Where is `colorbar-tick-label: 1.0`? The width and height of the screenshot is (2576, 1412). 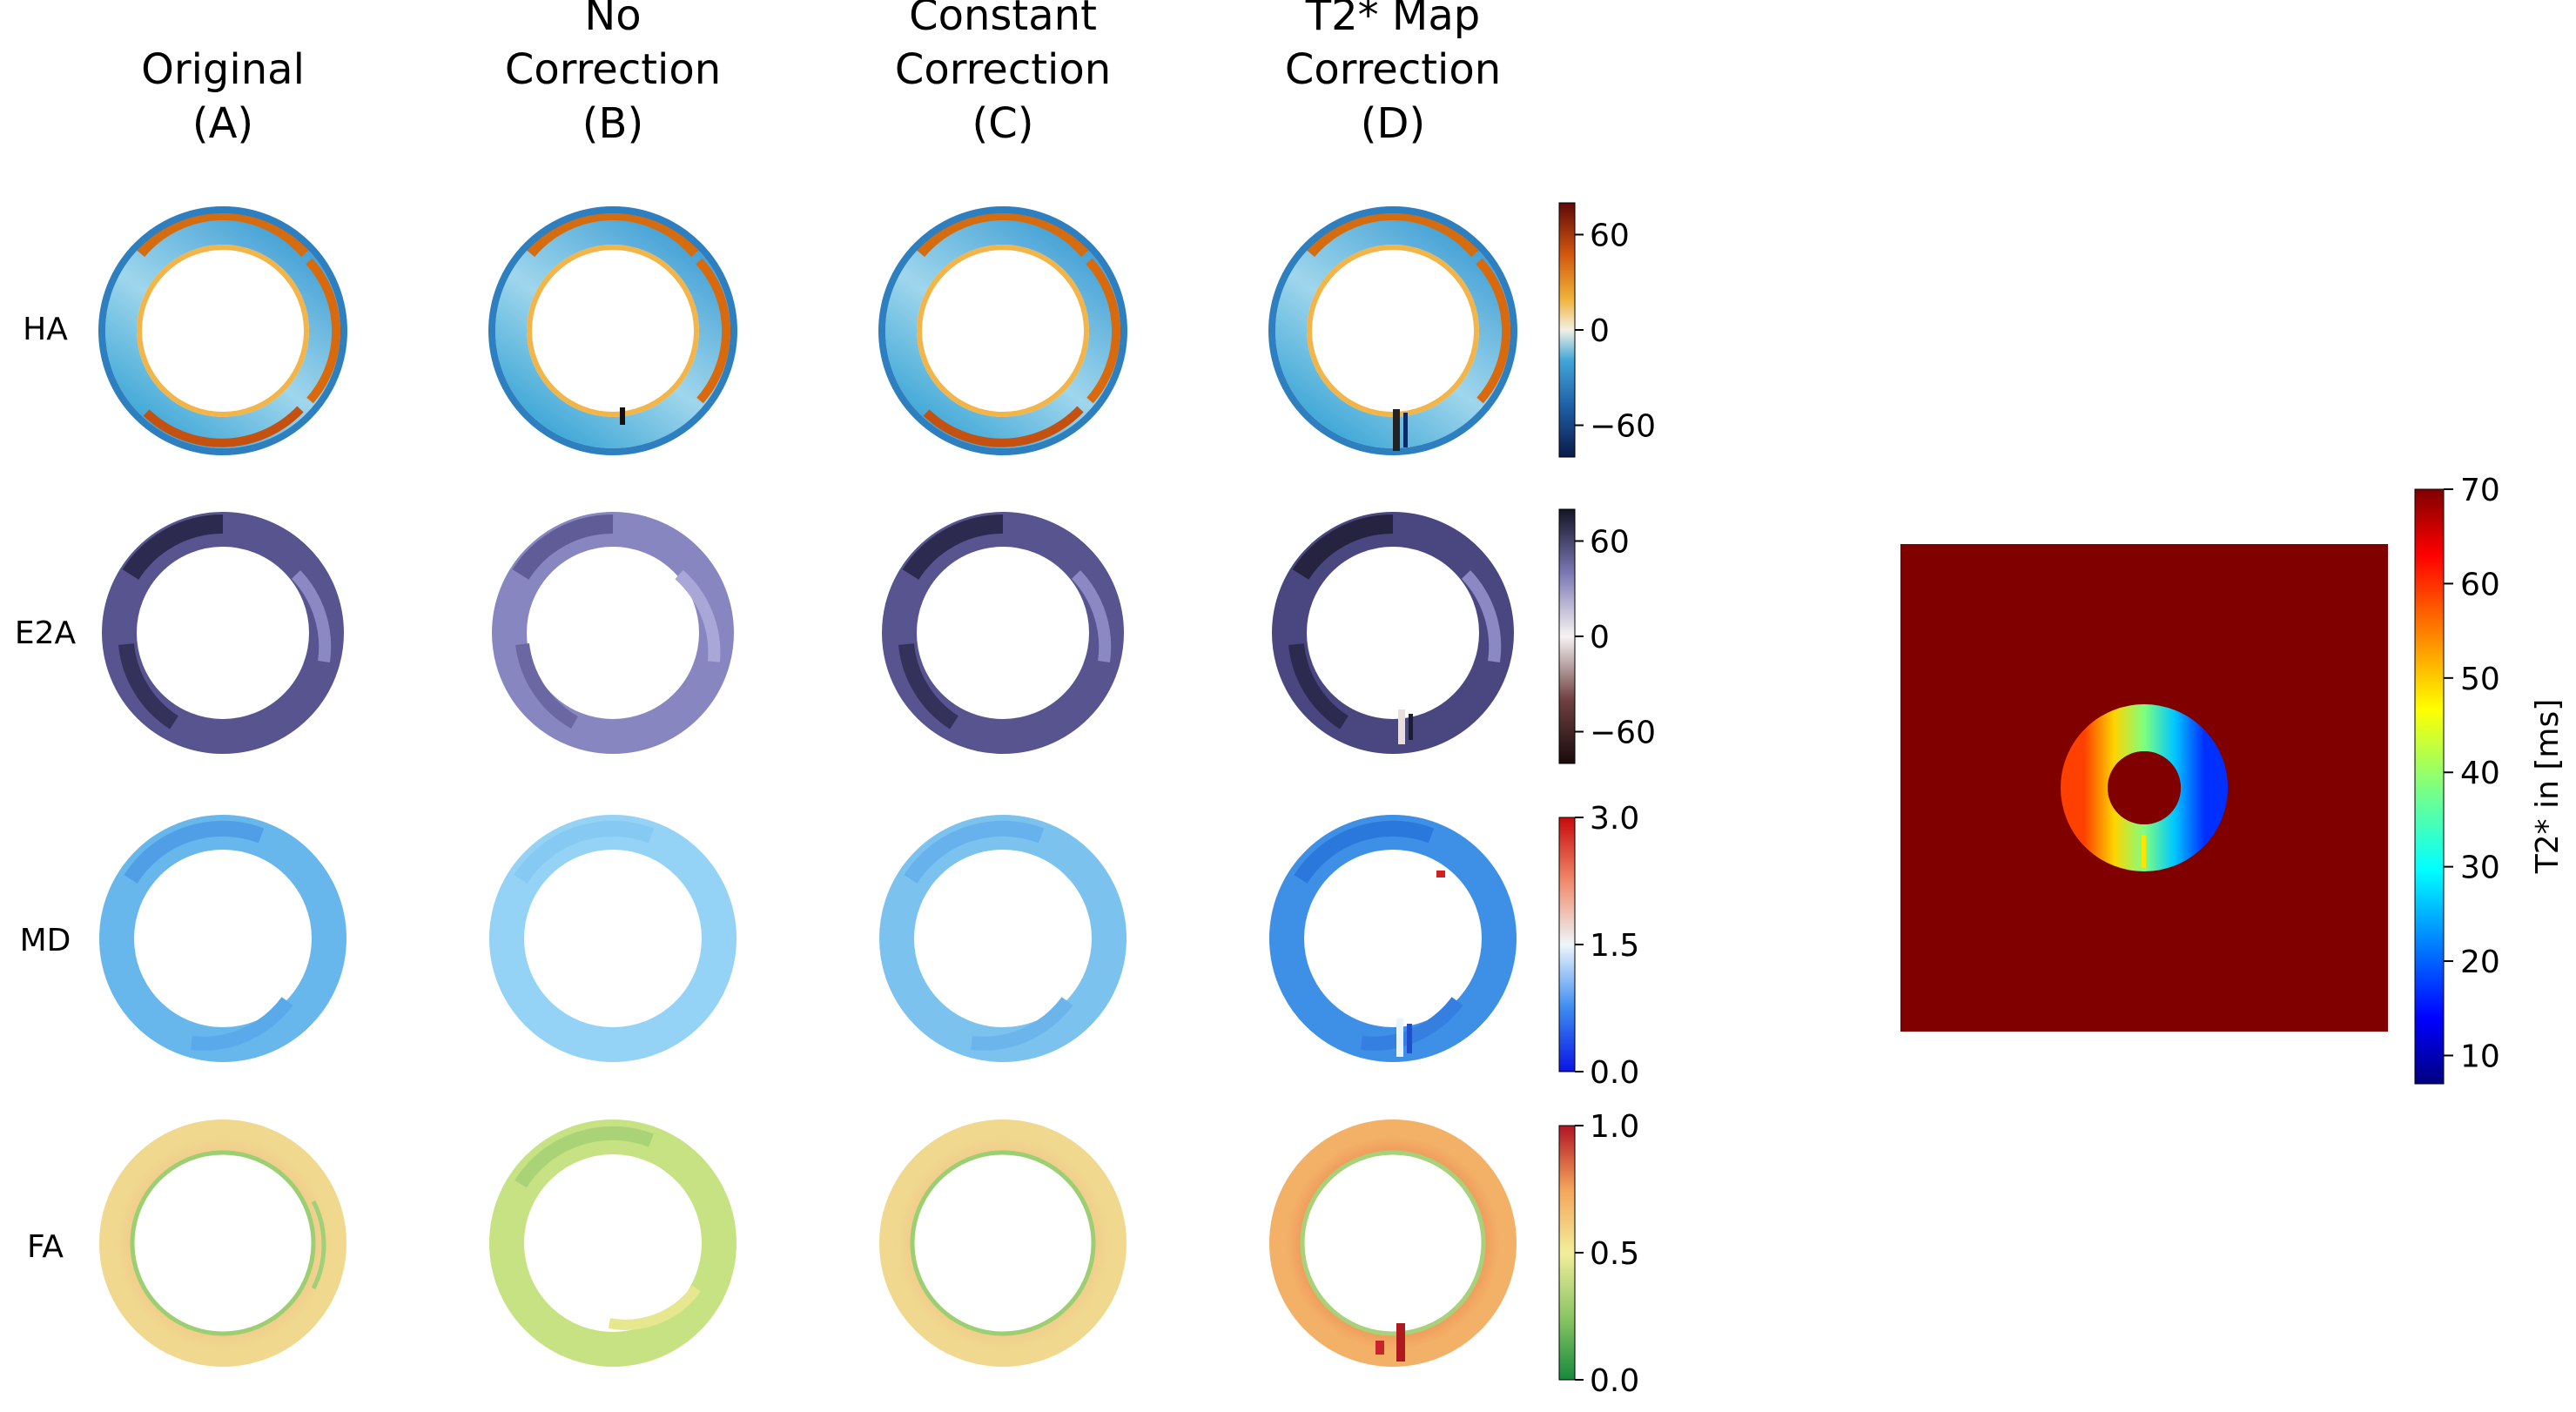
colorbar-tick-label: 1.0 is located at coordinates (1614, 1127).